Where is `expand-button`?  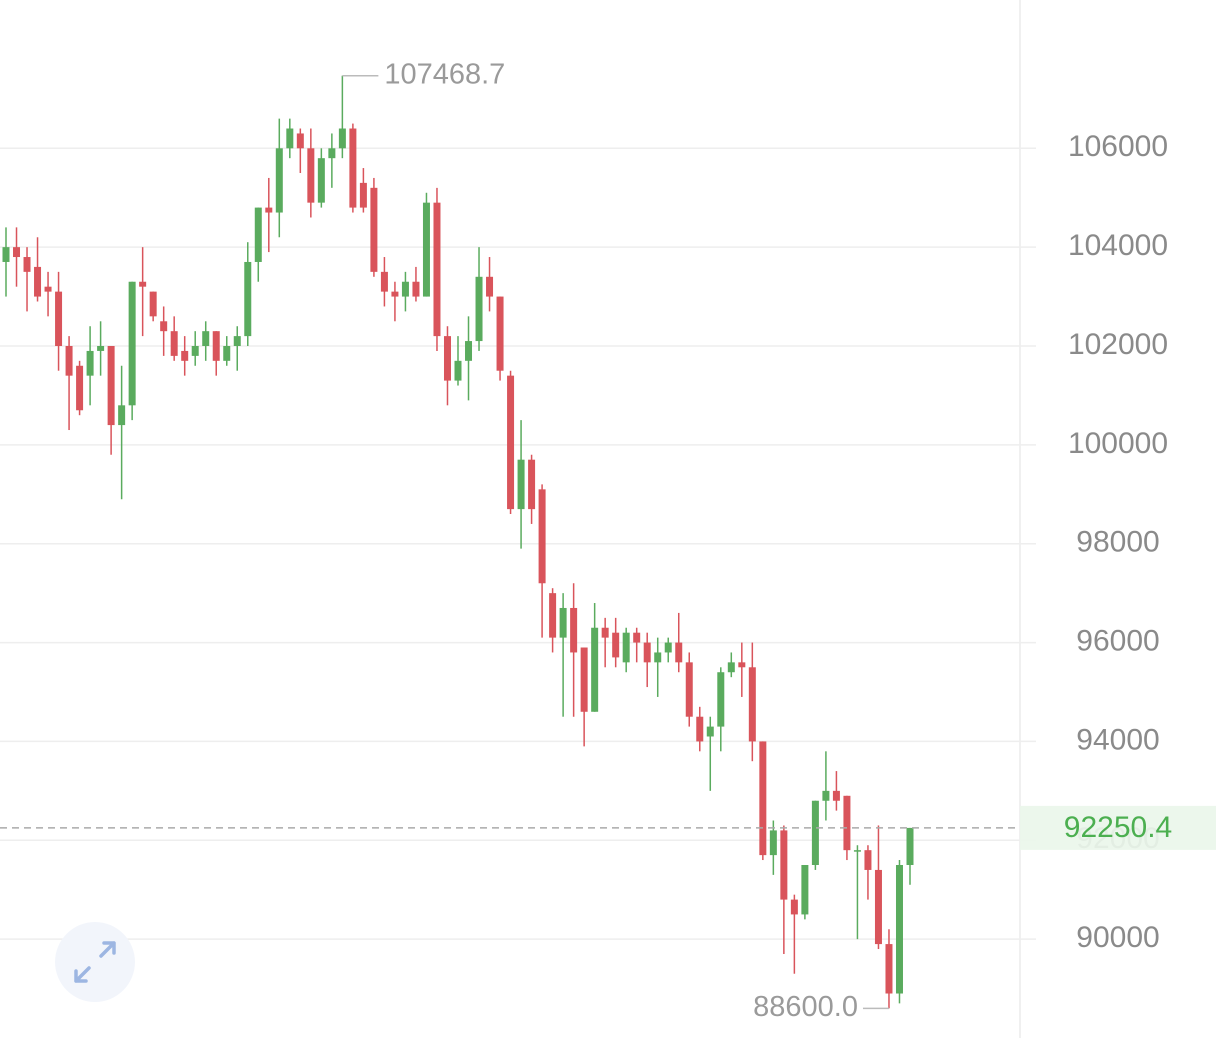 expand-button is located at coordinates (95, 962).